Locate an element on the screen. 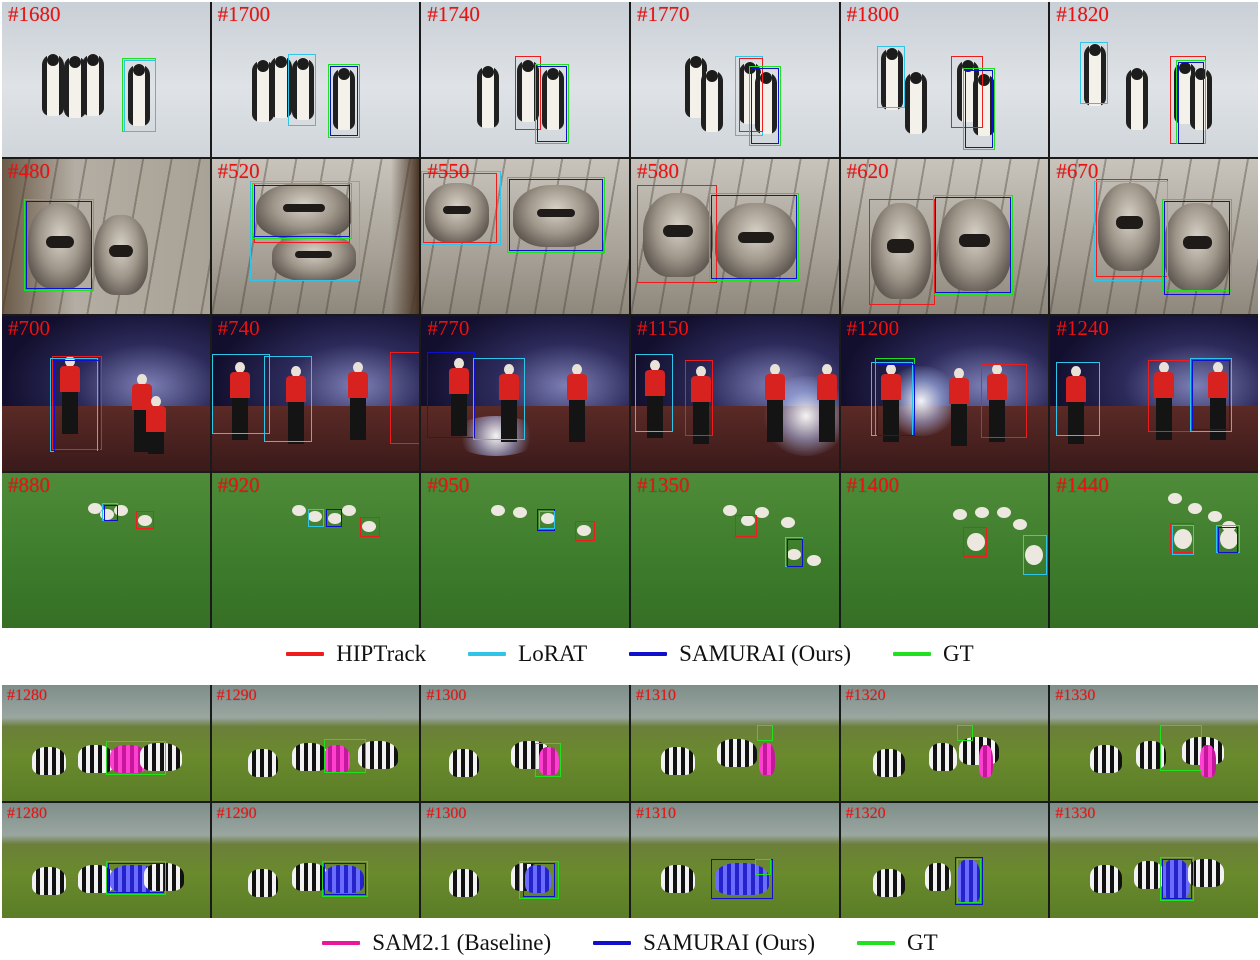 This screenshot has width=1260, height=960. legend-item-sam21: SAM2.1 (Baseline) is located at coordinates (436, 943).